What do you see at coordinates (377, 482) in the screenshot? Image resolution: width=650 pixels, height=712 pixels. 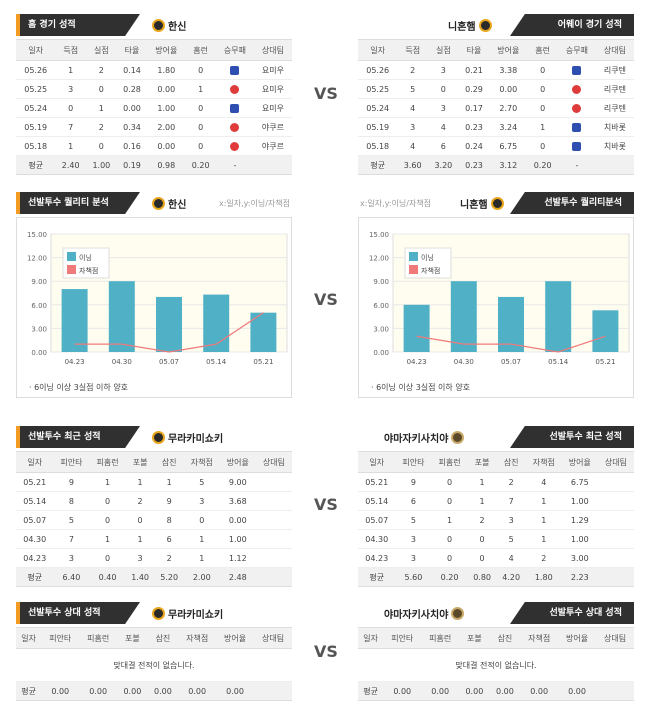 I see `table-cell: 05.21` at bounding box center [377, 482].